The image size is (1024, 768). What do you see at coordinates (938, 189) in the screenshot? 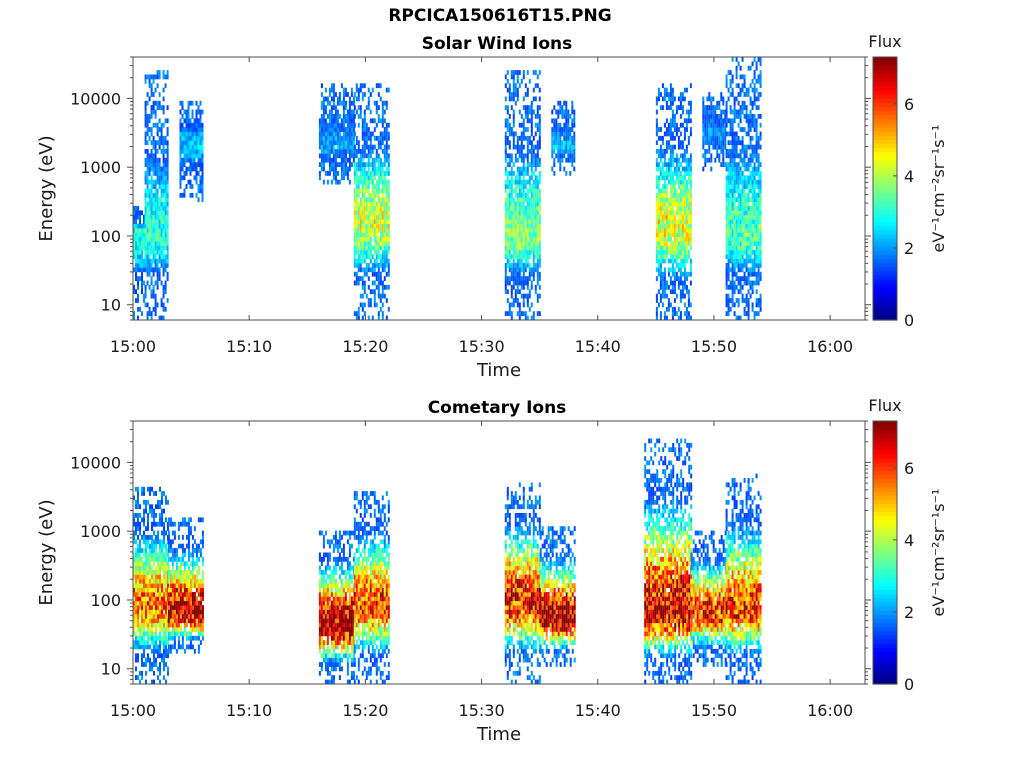
I see `colorbar-unit-label: eV⁻¹cm⁻²sr⁻¹s⁻¹` at bounding box center [938, 189].